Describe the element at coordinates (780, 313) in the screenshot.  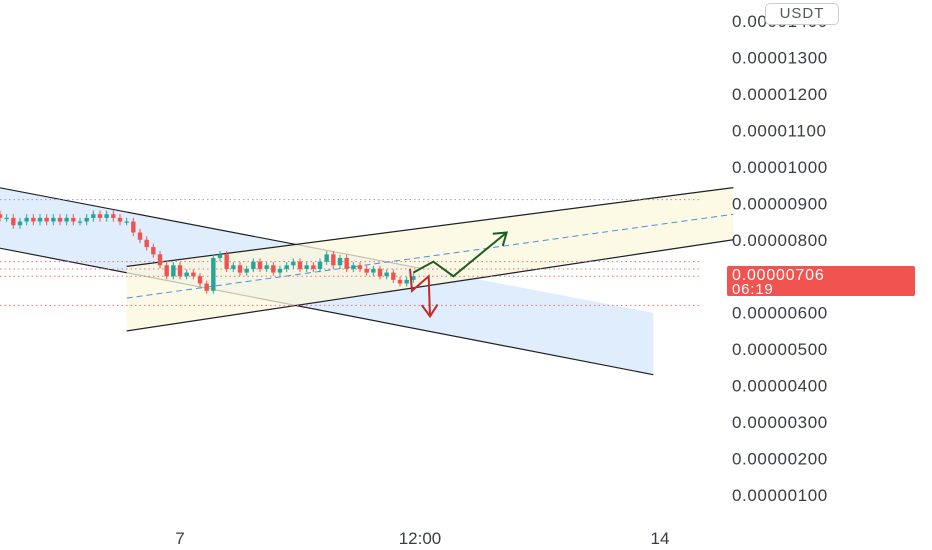
I see `y-tick-label: 0.00000600` at that location.